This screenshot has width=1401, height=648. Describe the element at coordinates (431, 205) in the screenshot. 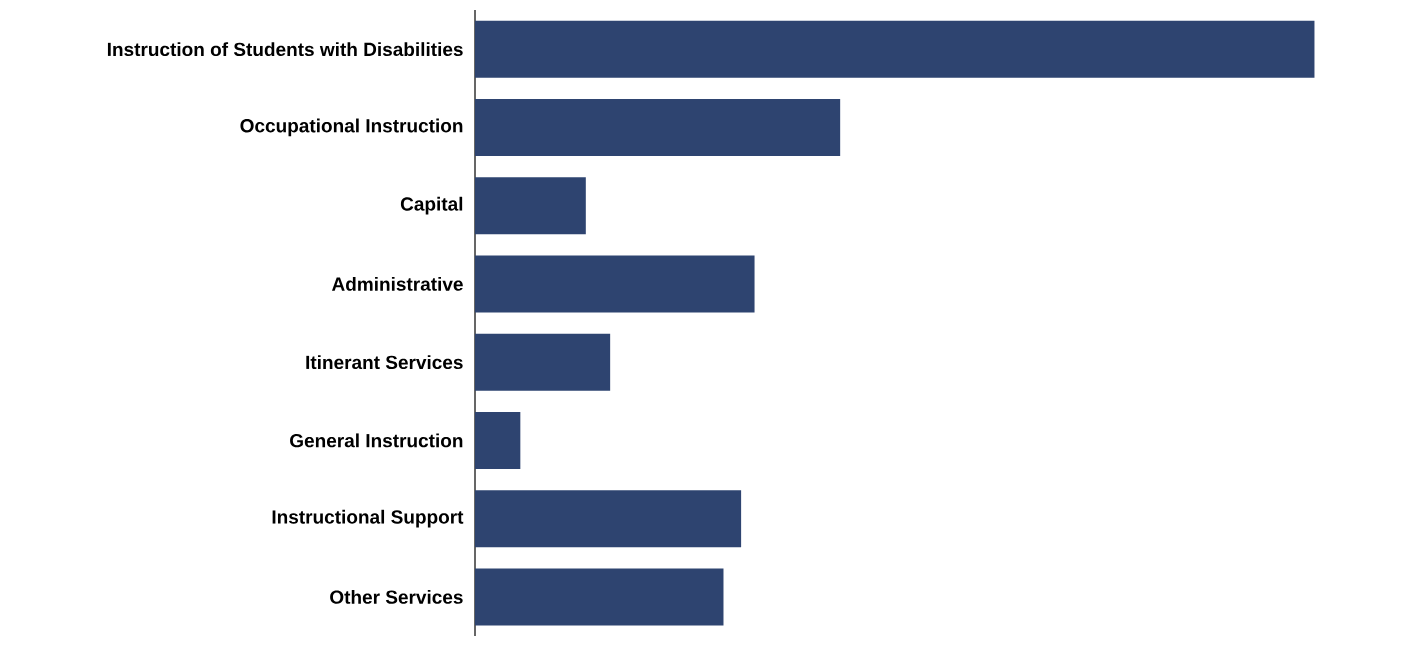

I see `y-tick-label: Capital` at that location.